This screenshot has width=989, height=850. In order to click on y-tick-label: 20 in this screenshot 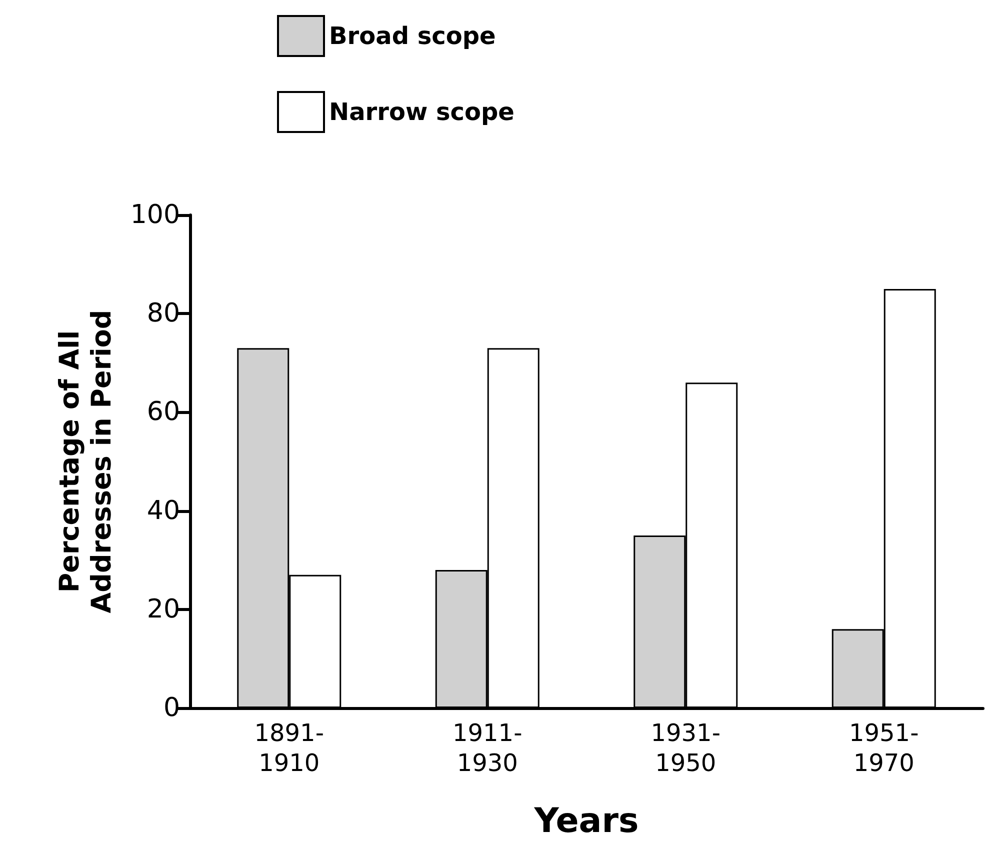, I will do `click(163, 609)`.